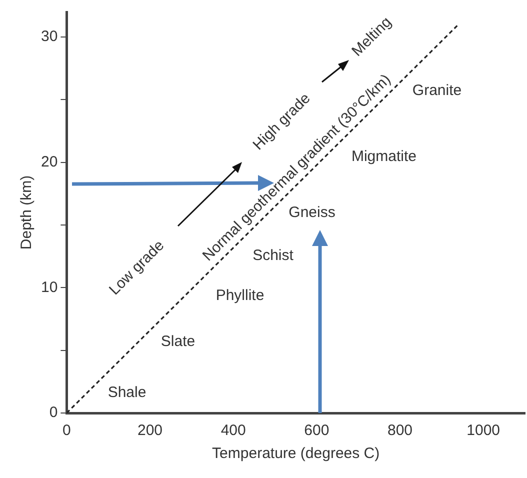  Describe the element at coordinates (240, 295) in the screenshot. I see `annotation: Phyllite` at that location.